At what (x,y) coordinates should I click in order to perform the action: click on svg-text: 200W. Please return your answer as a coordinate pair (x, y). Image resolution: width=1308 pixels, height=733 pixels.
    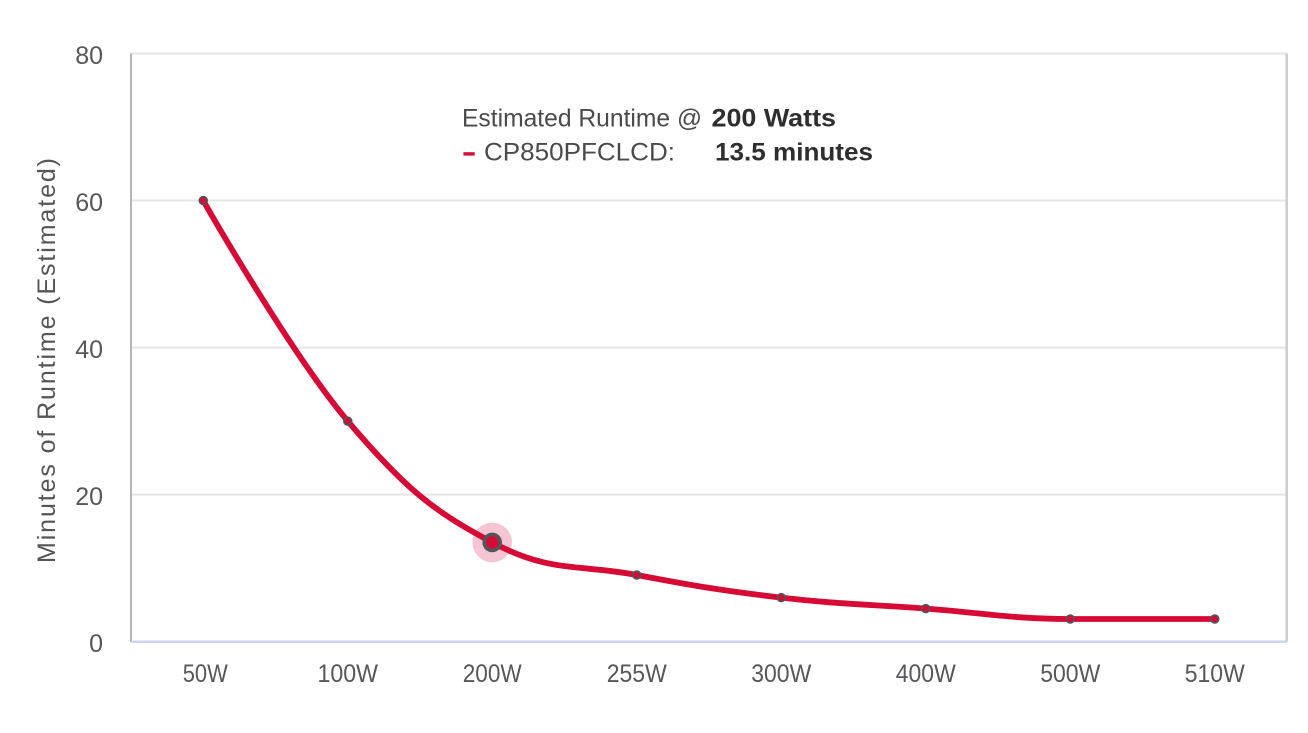
    Looking at the image, I should click on (492, 674).